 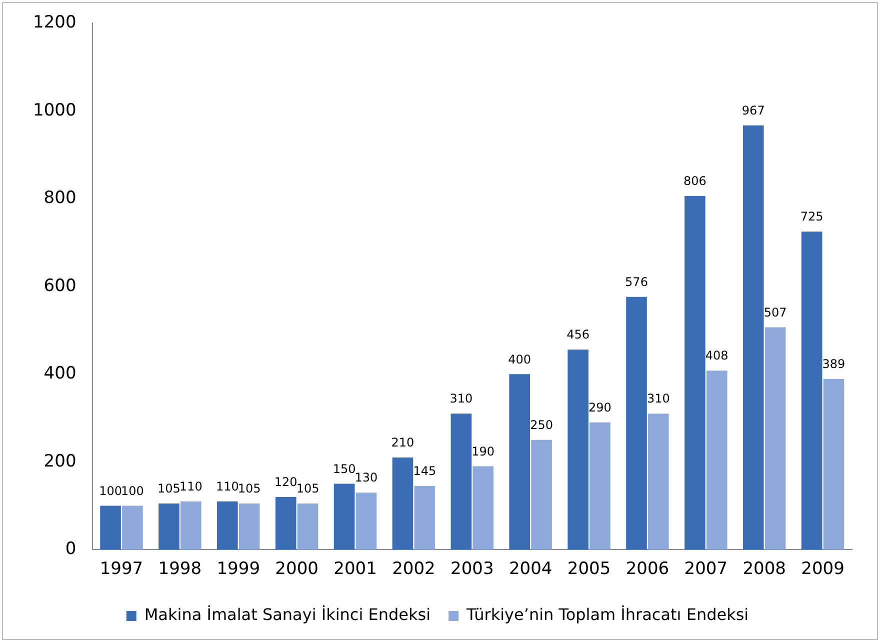 What do you see at coordinates (483, 451) in the screenshot?
I see `data-label: 190` at bounding box center [483, 451].